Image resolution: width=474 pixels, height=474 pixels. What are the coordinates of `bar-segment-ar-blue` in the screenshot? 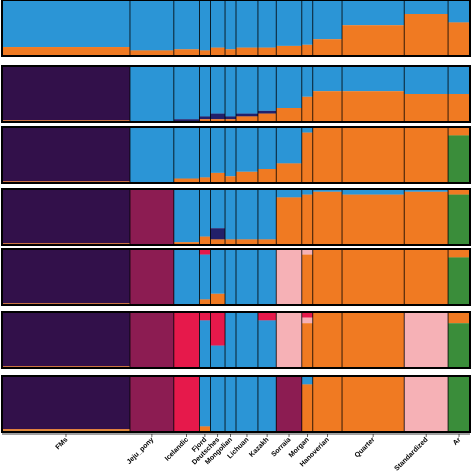 It's located at (459, 80).